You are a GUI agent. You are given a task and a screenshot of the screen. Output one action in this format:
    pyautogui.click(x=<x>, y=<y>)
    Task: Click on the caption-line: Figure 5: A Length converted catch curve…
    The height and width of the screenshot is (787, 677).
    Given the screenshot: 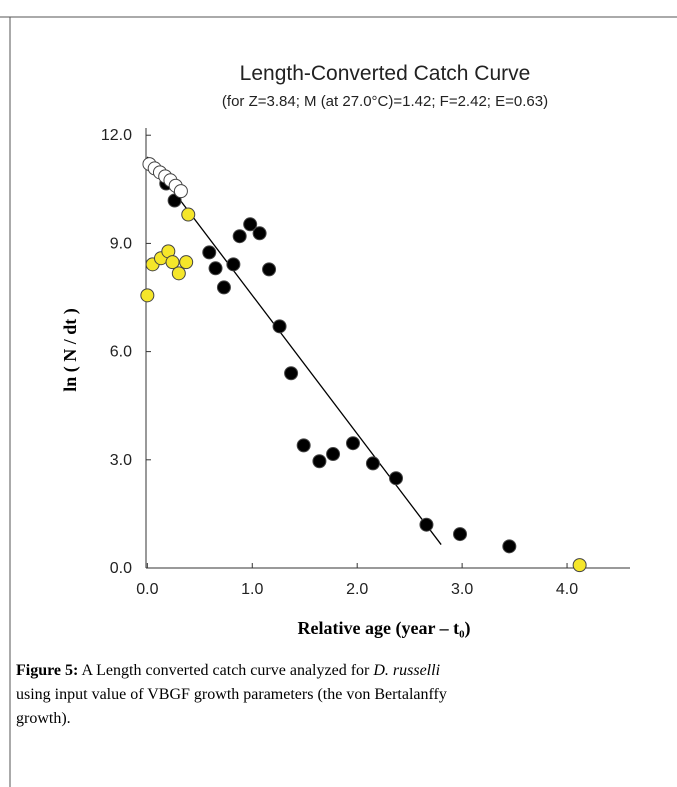 What is the action you would take?
    pyautogui.click(x=228, y=670)
    